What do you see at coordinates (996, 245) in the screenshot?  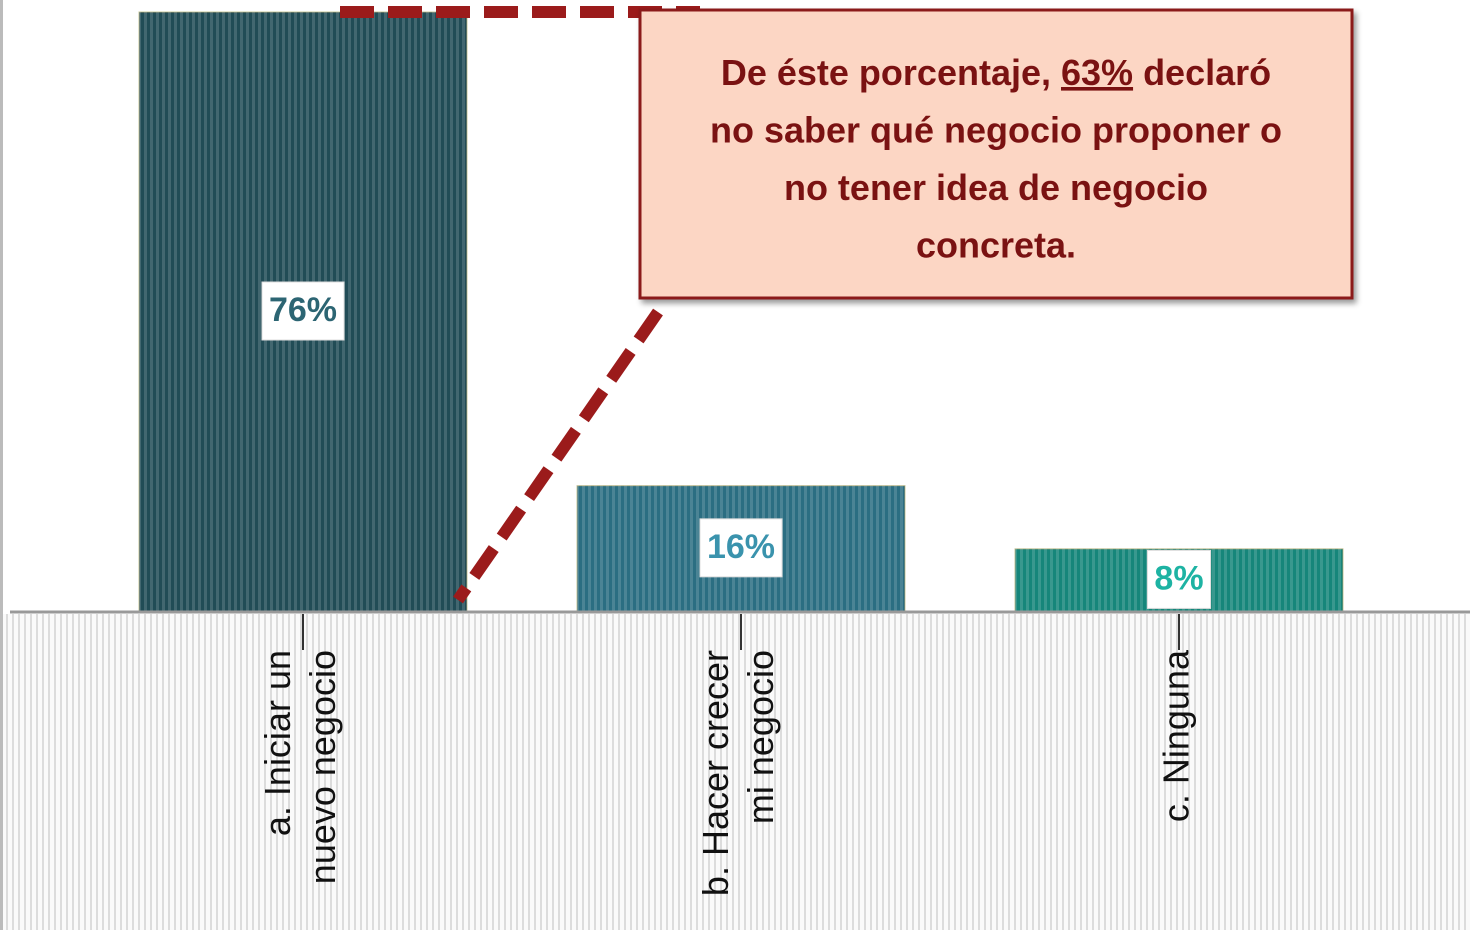 I see `annotation-line: concreta.` at bounding box center [996, 245].